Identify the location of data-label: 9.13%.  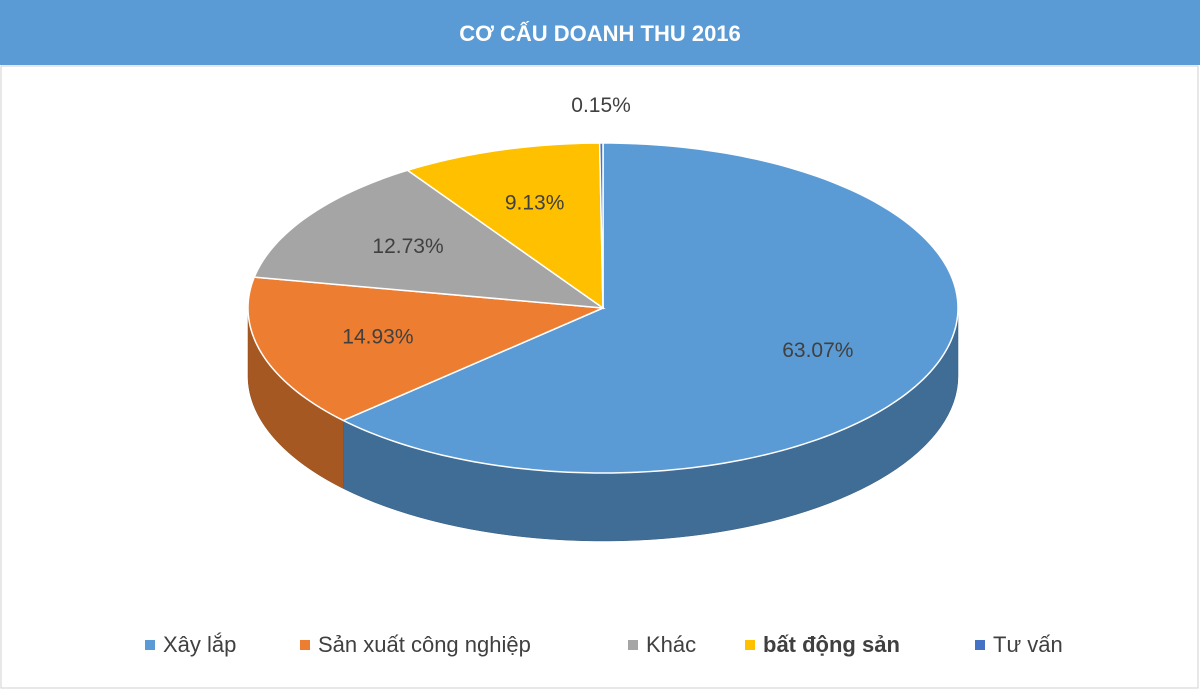
(535, 202).